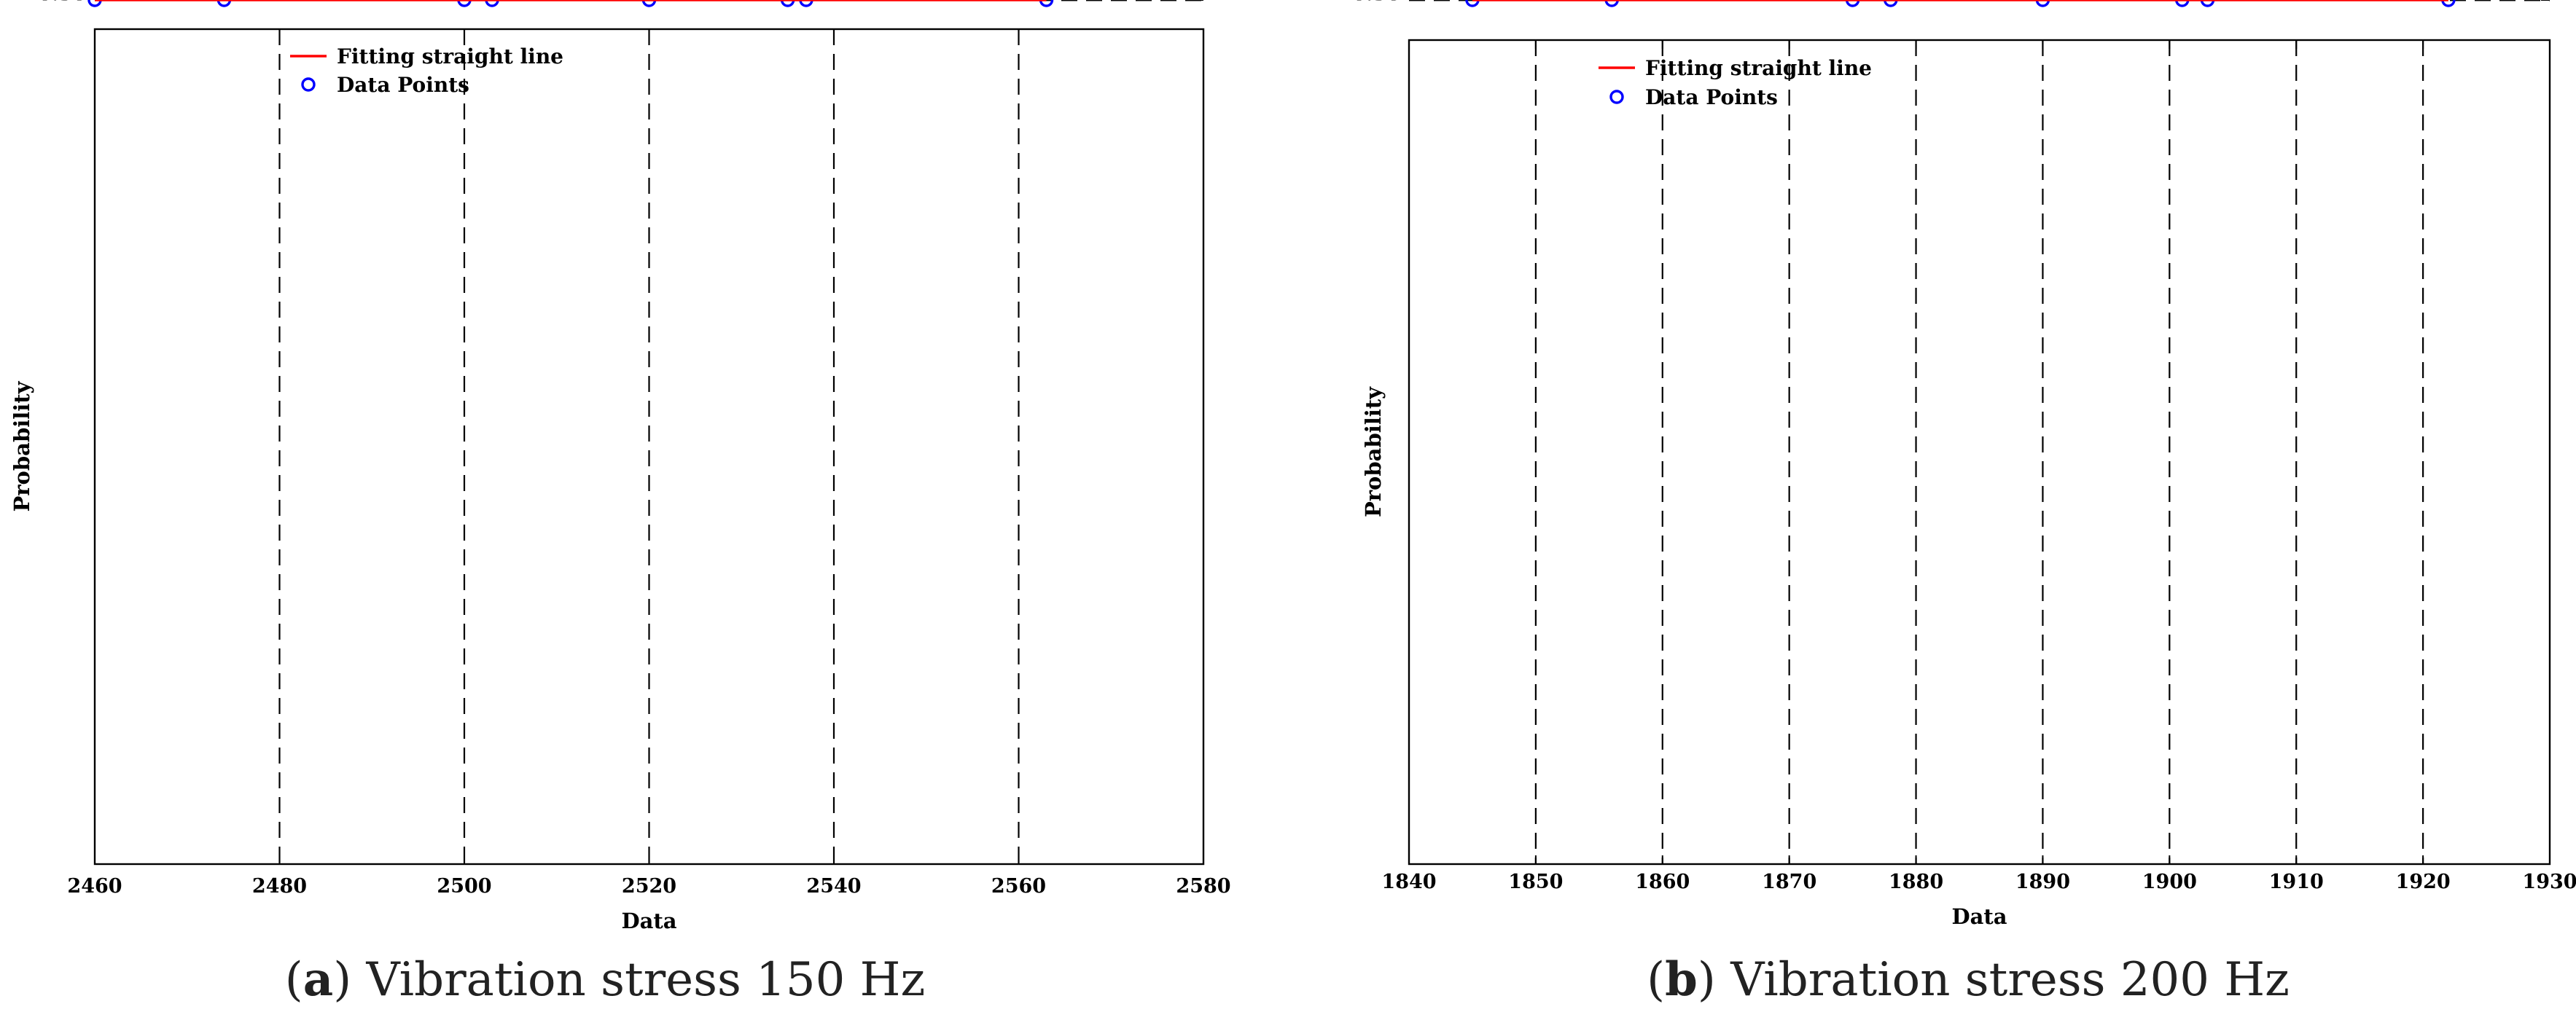 This screenshot has height=1012, width=2576. Describe the element at coordinates (2169, 882) in the screenshot. I see `x-tick-label: 1900` at that location.